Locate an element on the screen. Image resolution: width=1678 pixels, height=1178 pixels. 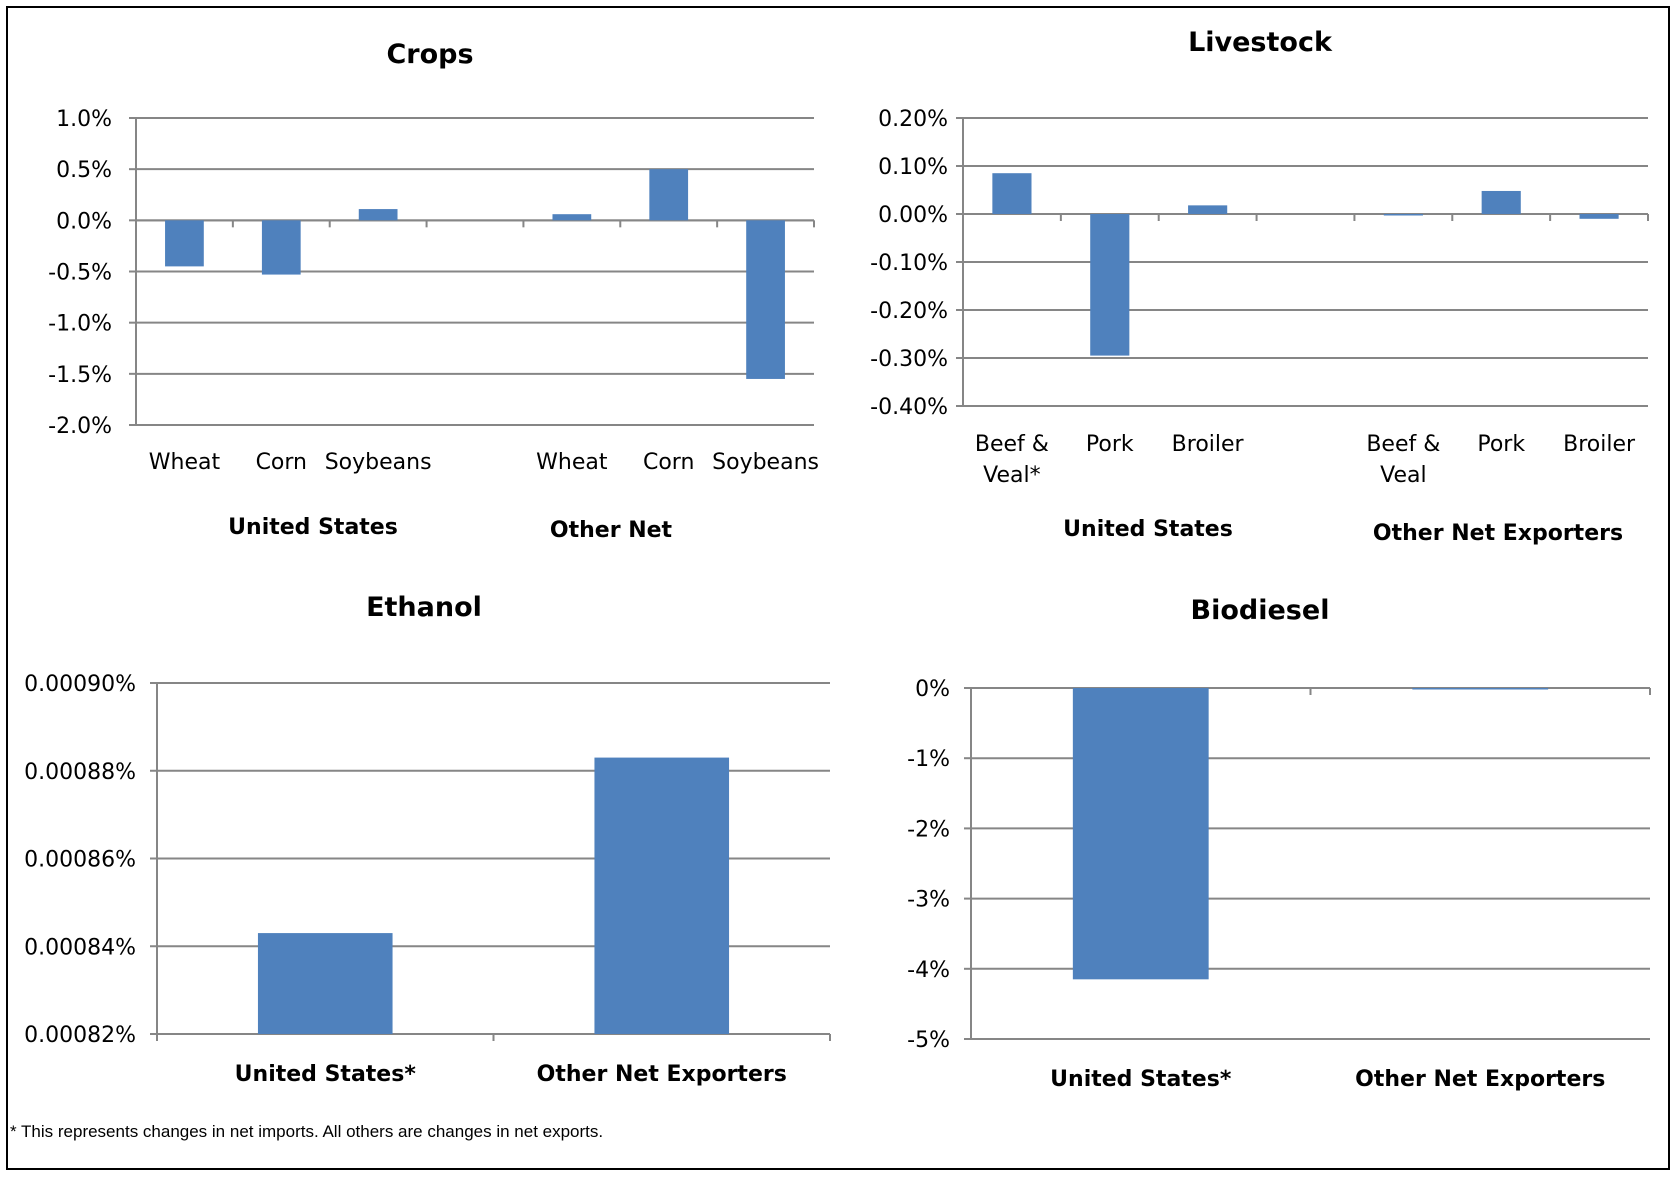
y-tick-label: 0.20% is located at coordinates (913, 119).